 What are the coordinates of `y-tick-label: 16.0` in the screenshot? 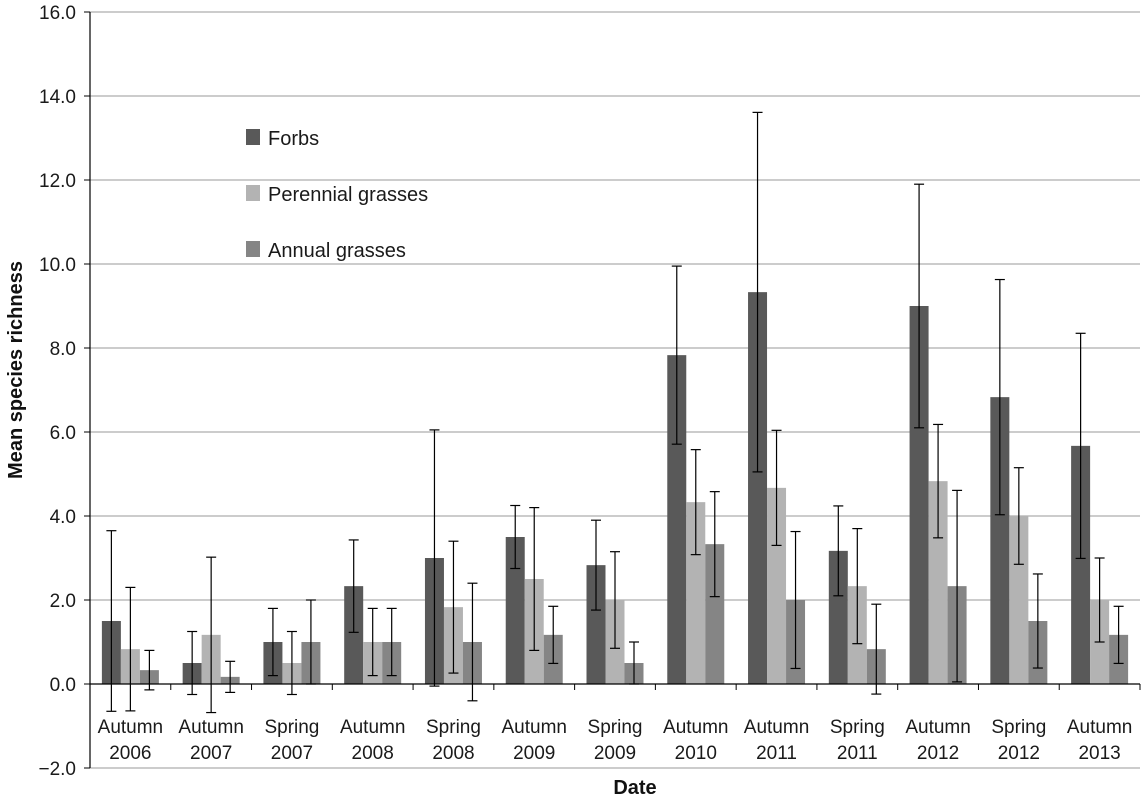 It's located at (57, 13).